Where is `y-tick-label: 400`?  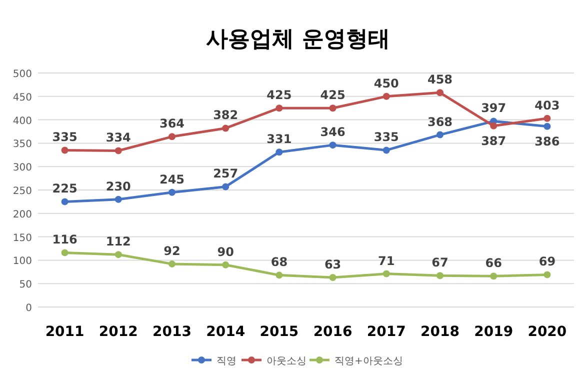
y-tick-label: 400 is located at coordinates (22, 121).